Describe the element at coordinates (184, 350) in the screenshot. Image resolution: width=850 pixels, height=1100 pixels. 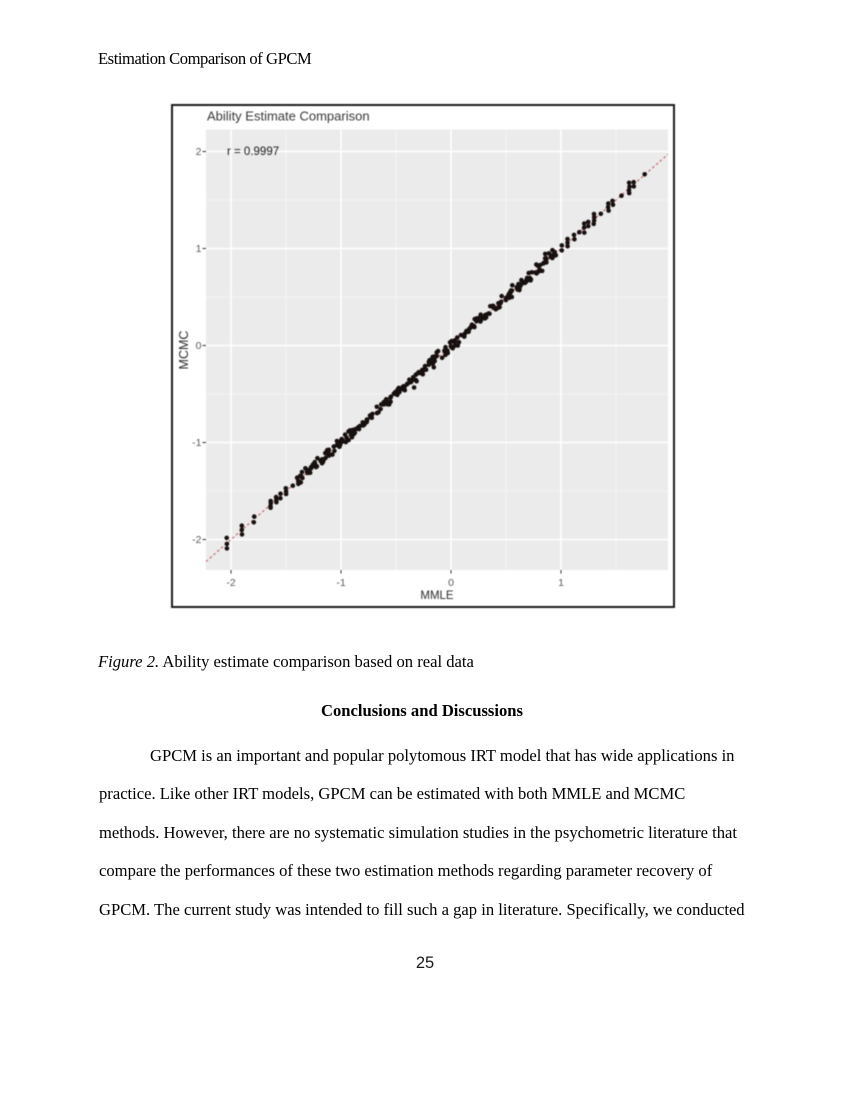
I see `svg-text: MCMC` at that location.